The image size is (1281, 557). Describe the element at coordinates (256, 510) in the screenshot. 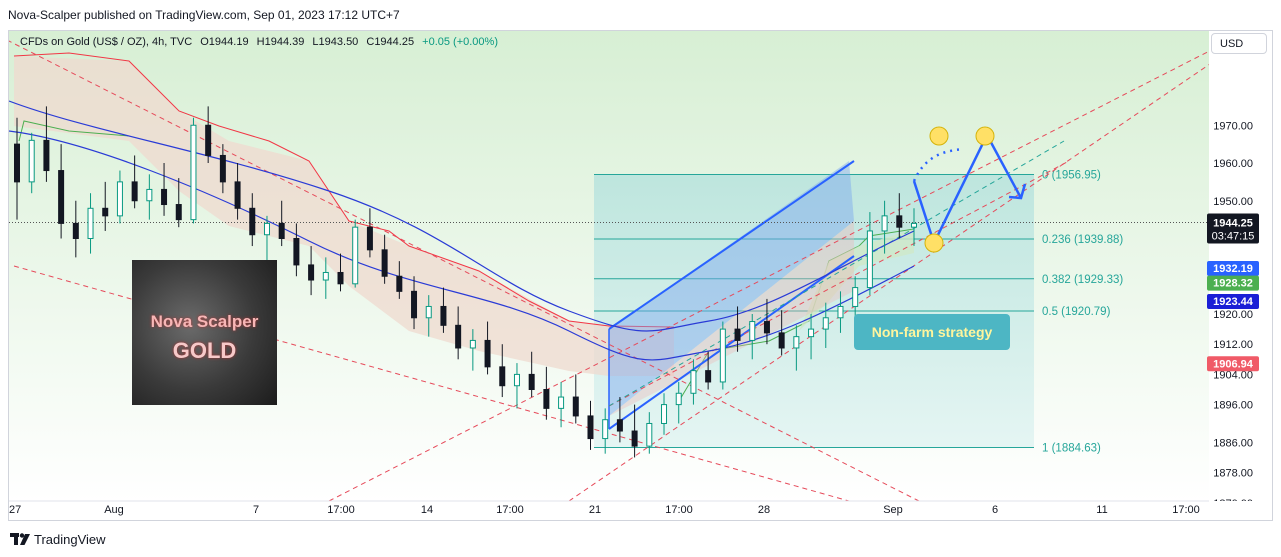

I see `time-tick-label: 7` at that location.